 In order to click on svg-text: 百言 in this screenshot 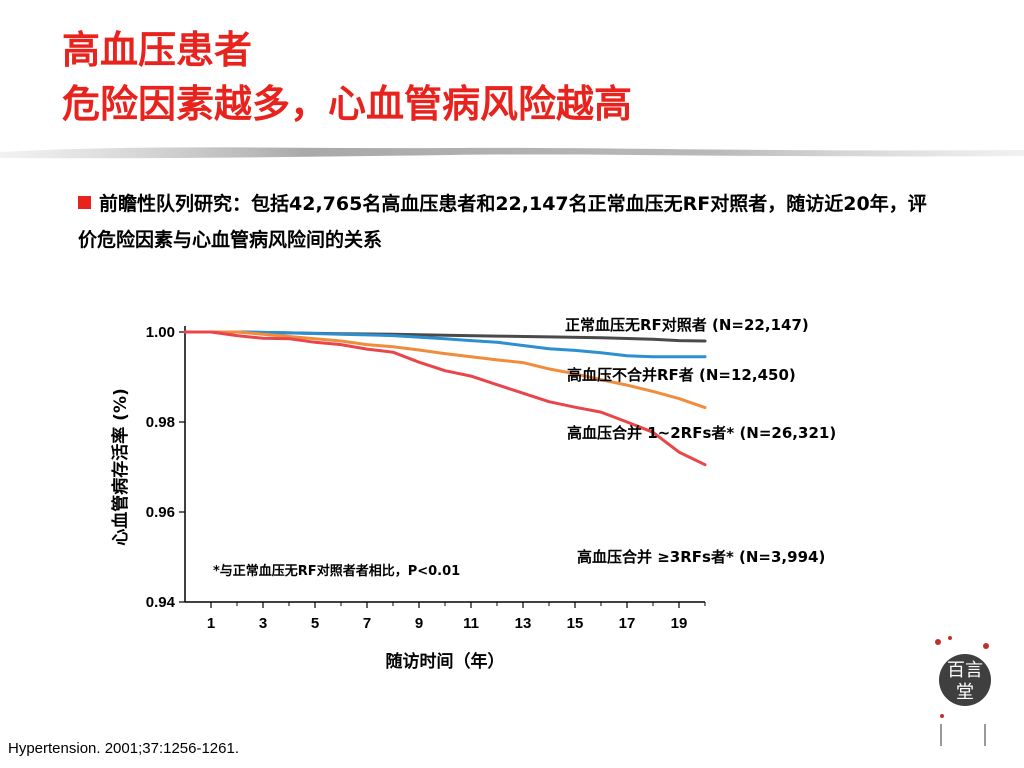, I will do `click(965, 670)`.